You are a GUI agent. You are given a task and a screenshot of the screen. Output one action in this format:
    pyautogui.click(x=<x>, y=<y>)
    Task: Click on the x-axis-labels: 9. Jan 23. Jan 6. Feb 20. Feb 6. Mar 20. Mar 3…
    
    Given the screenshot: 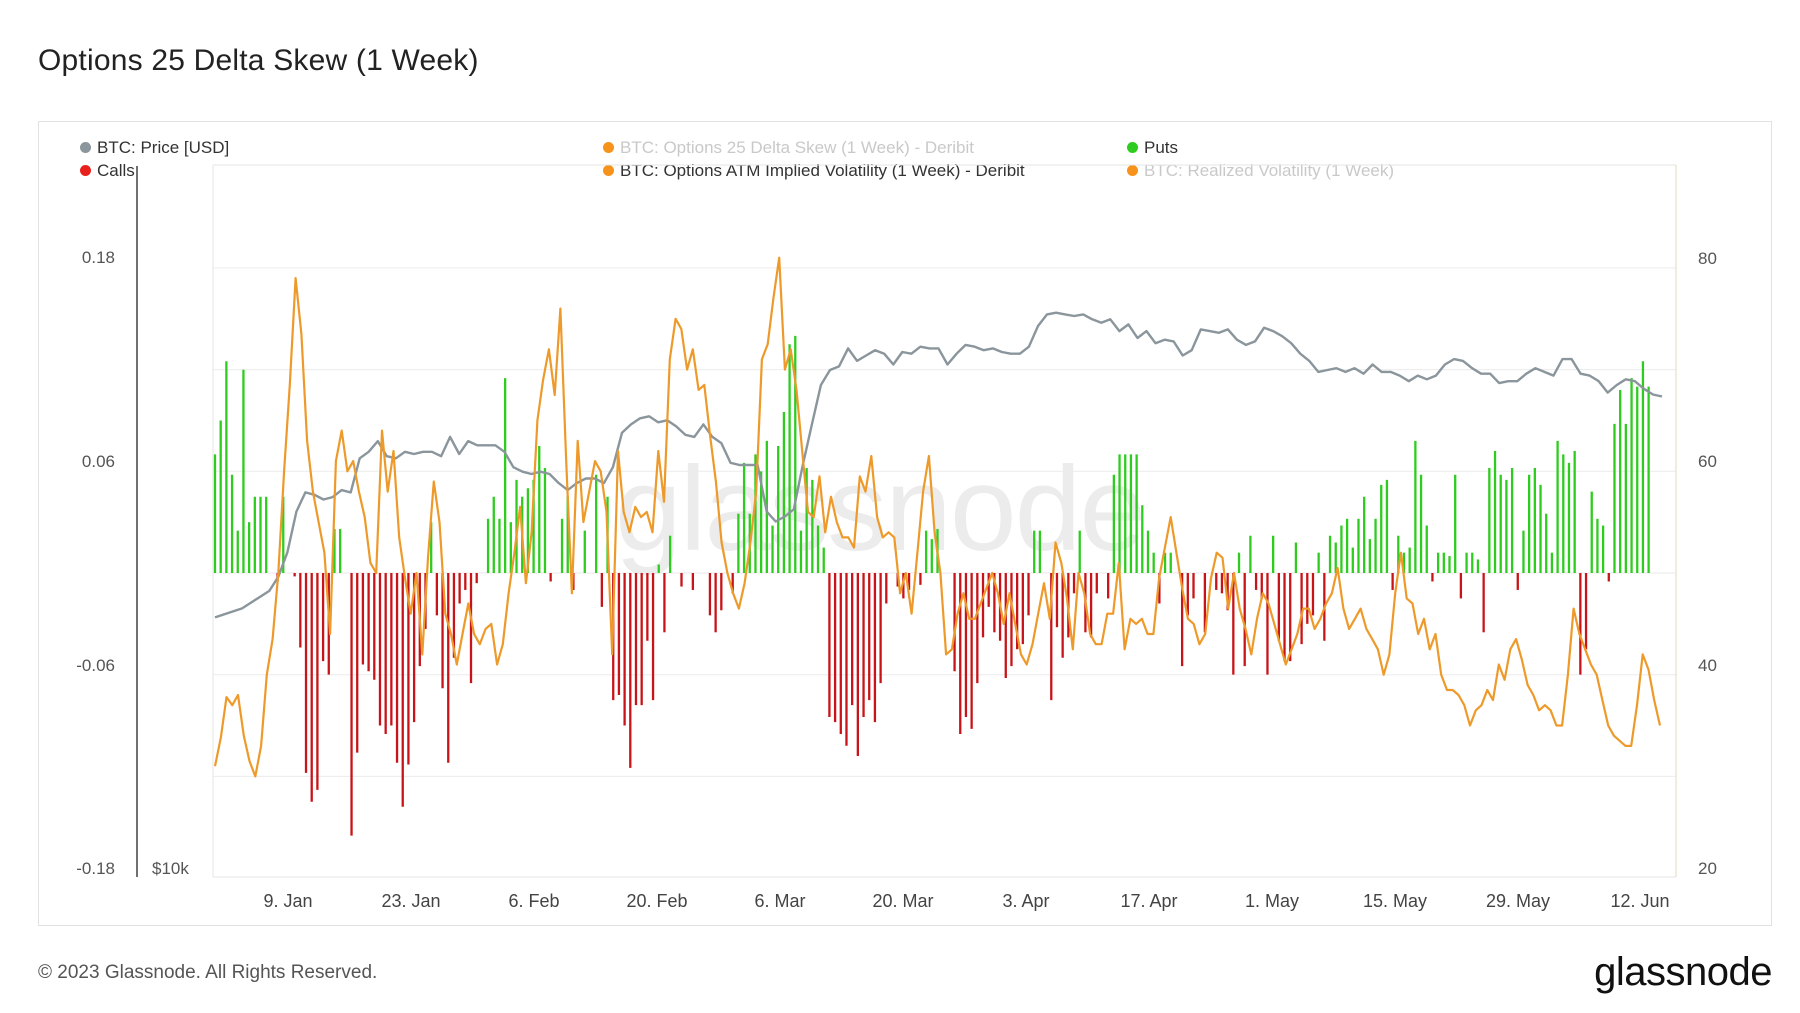 What is the action you would take?
    pyautogui.click(x=966, y=901)
    